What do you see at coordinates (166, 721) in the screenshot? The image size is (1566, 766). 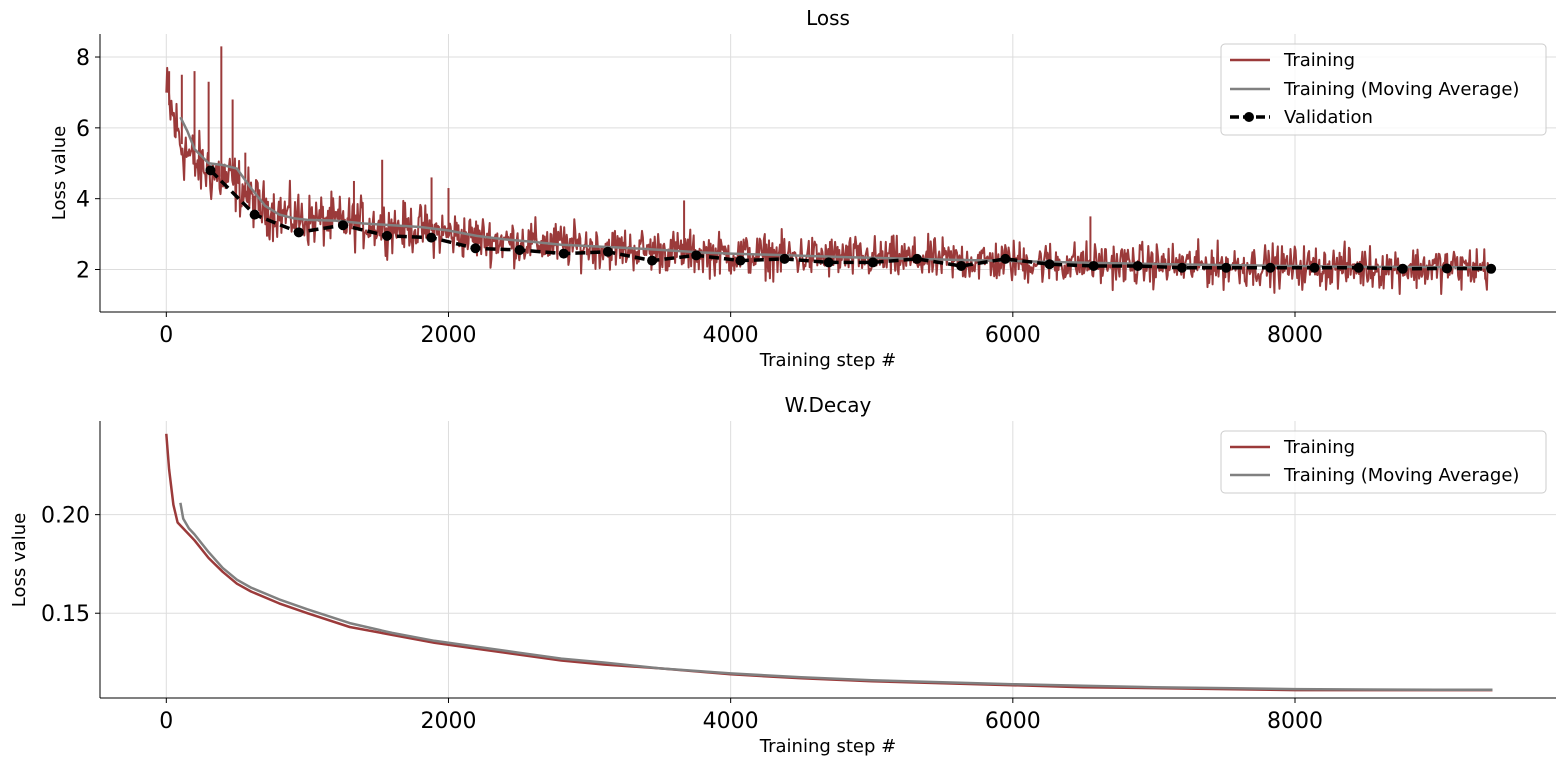 I see `wdecay-xtick-label: 0` at bounding box center [166, 721].